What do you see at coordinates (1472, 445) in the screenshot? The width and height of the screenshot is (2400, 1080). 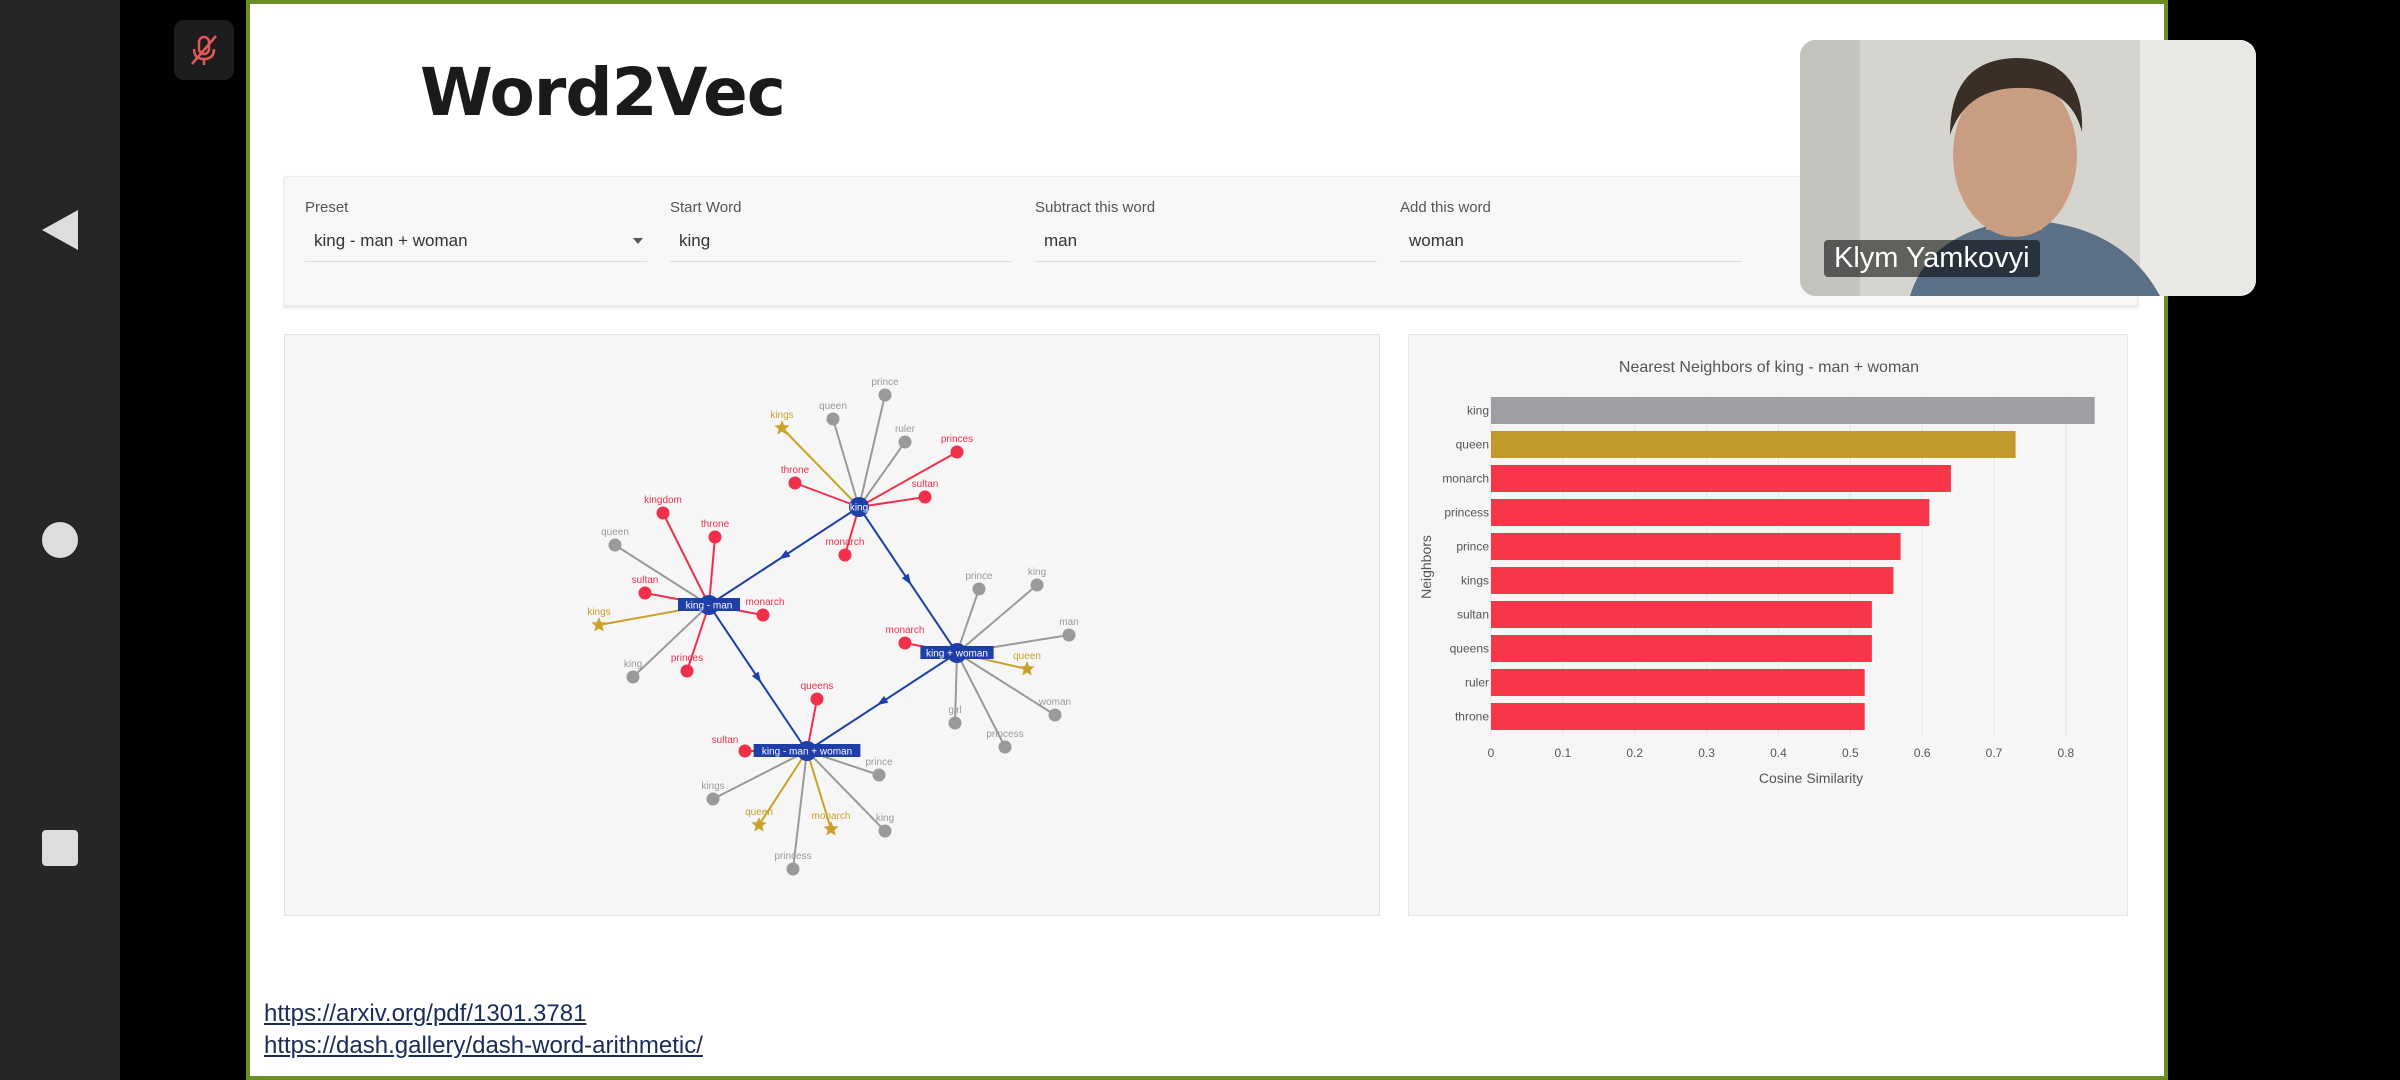 I see `chart-y-tick-label: queen` at bounding box center [1472, 445].